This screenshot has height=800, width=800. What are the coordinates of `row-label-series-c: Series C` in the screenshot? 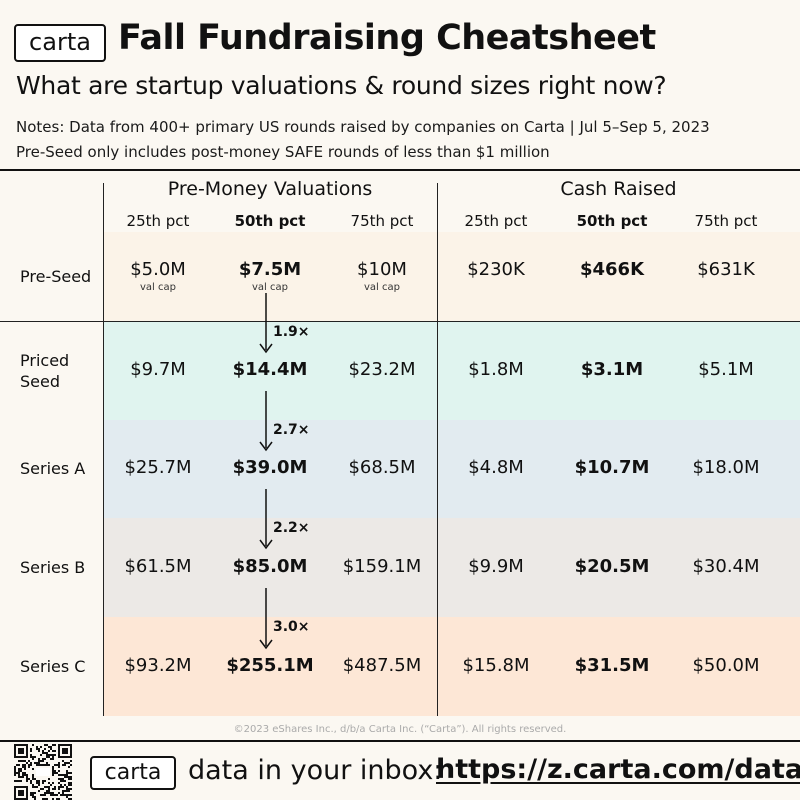 It's located at (53, 666).